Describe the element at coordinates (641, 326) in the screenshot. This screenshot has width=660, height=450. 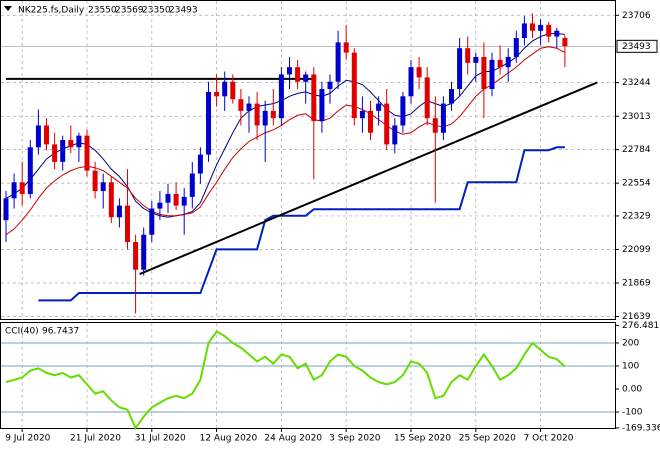
I see `y-tick-label: 276.4817` at that location.